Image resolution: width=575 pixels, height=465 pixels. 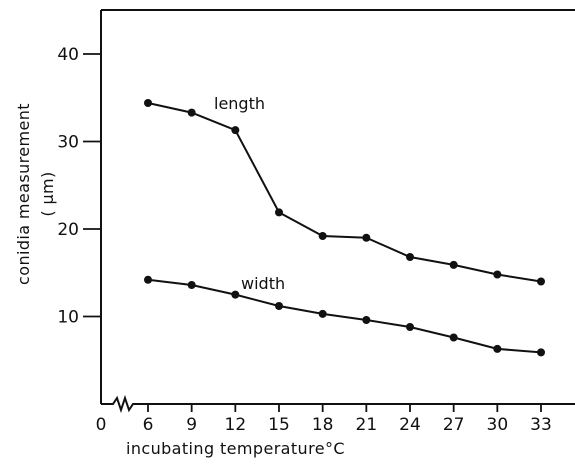 What do you see at coordinates (68, 230) in the screenshot?
I see `y-tick-label: 20` at bounding box center [68, 230].